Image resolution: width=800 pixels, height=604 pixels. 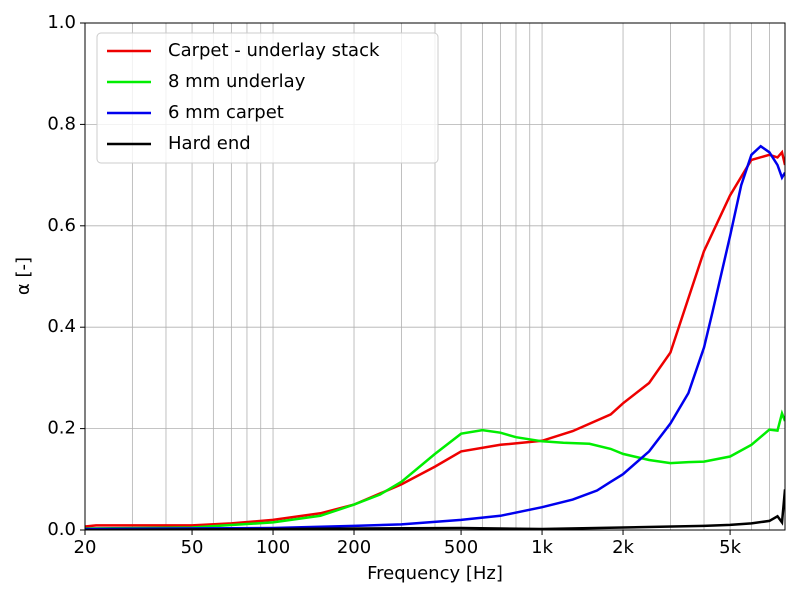 I want to click on x-tick-label: 1k, so click(x=542, y=547).